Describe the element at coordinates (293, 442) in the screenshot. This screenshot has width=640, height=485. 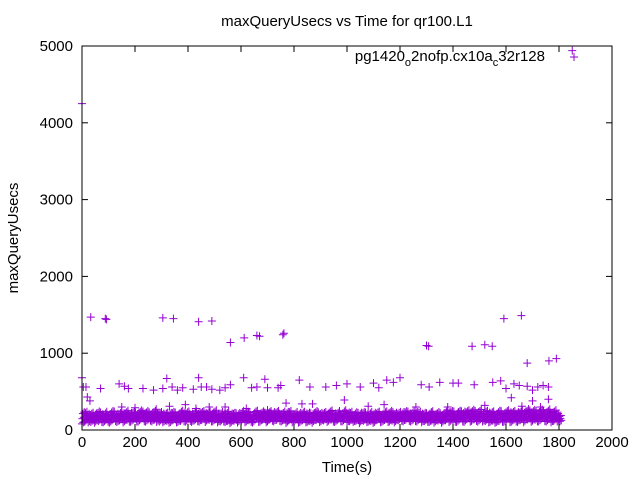
I see `x-tick-label: 800` at that location.